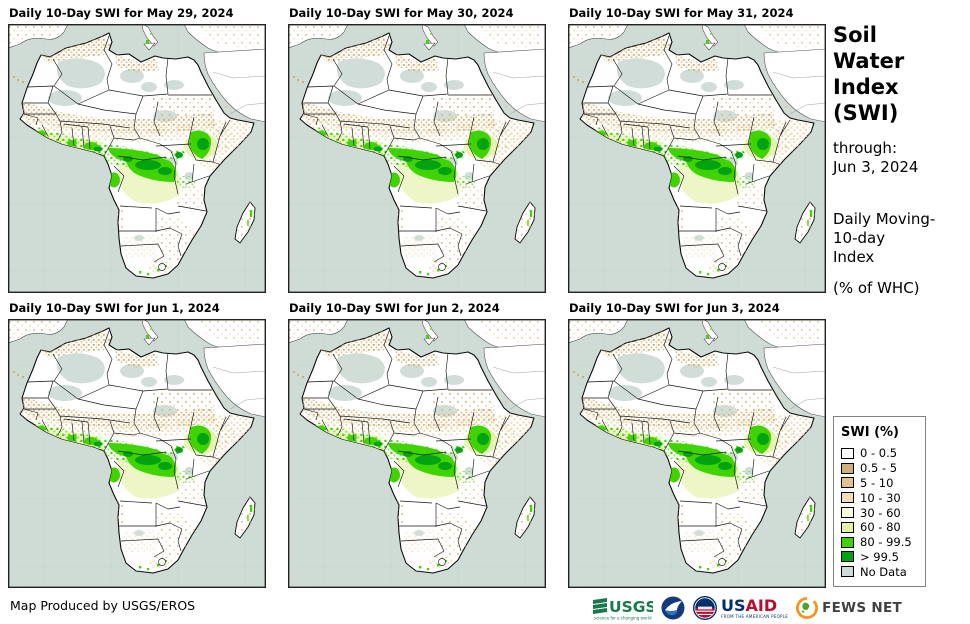 The height and width of the screenshot is (624, 970). I want to click on panel-title: Daily 10-Day SWI for Jun 2, 2024, so click(394, 308).